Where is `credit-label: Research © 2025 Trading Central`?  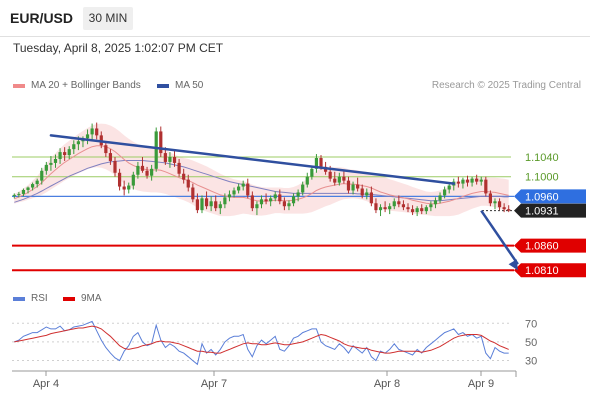
credit-label: Research © 2025 Trading Central is located at coordinates (506, 85).